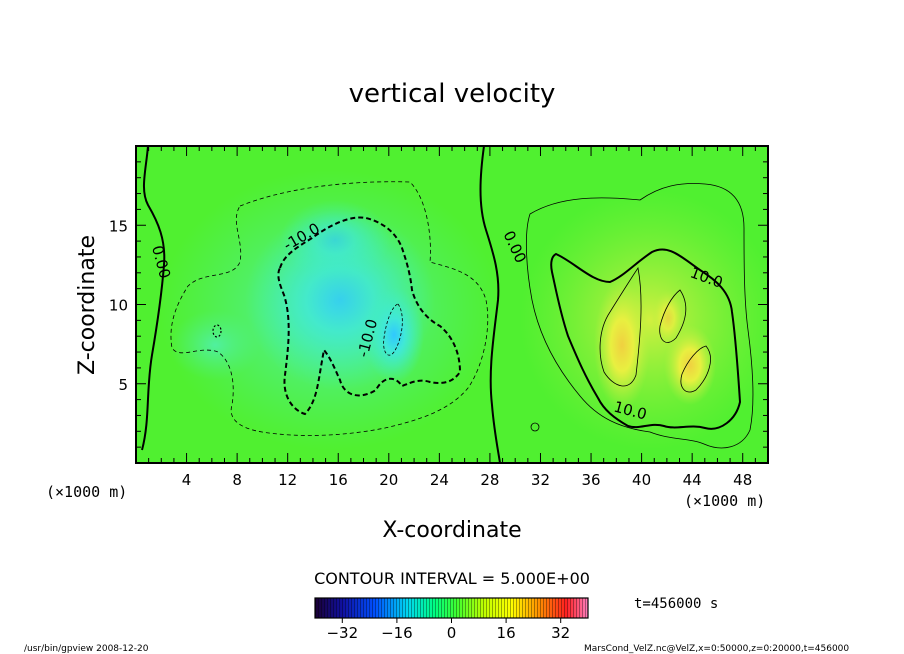 The image size is (904, 654). Describe the element at coordinates (335, 240) in the screenshot. I see `downdraft-upper` at that location.